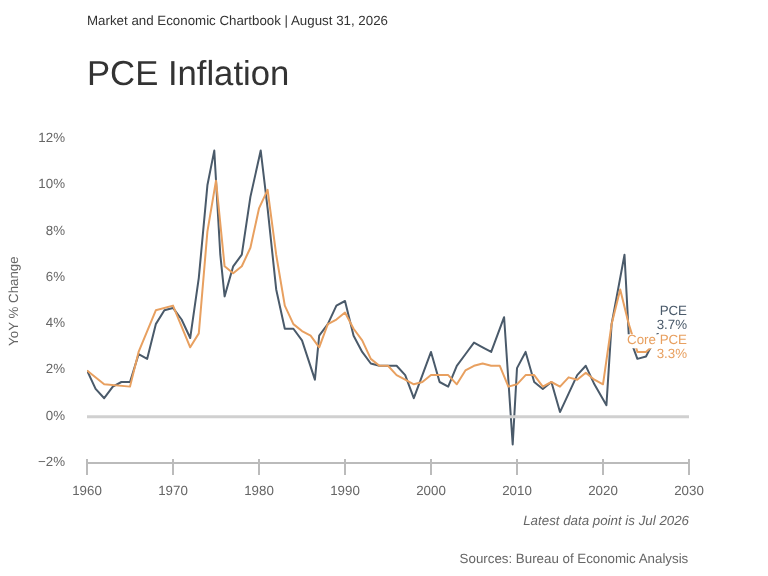  I want to click on chart-title: PCE Inflation, so click(188, 73).